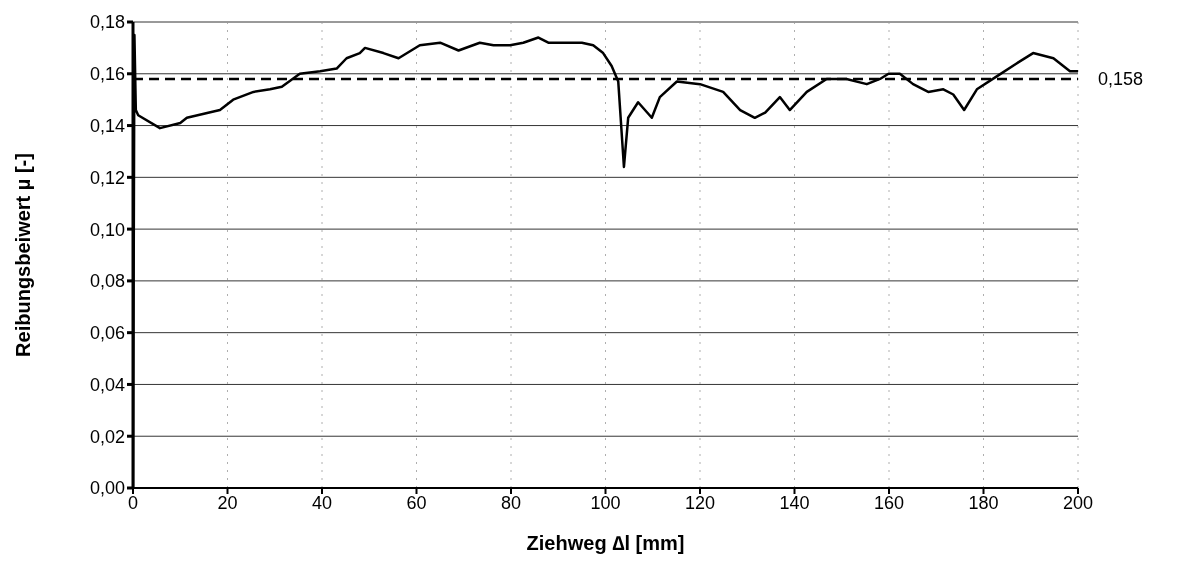  What do you see at coordinates (107, 74) in the screenshot?
I see `y-tick-label: 0,16` at bounding box center [107, 74].